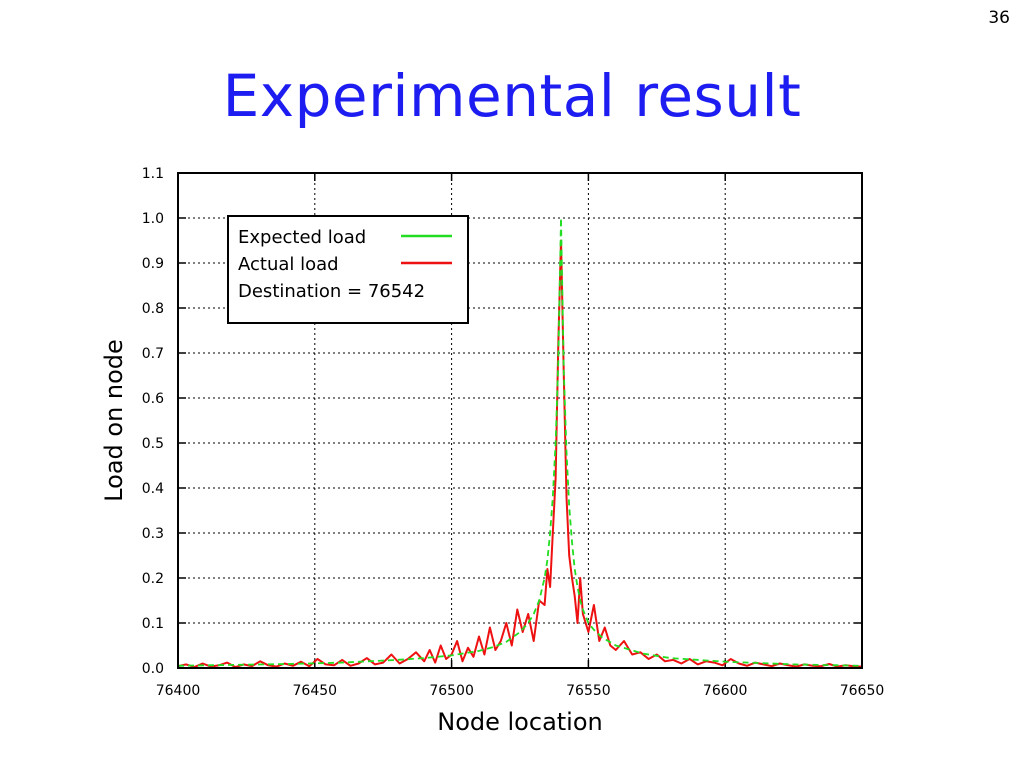 Image resolution: width=1024 pixels, height=768 pixels. I want to click on y-tick-label: 0.0, so click(153, 669).